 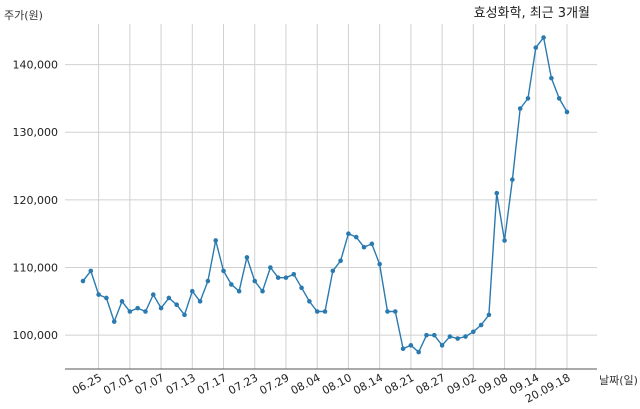 What do you see at coordinates (36, 132) in the screenshot?
I see `y-tick-label: 130,000` at bounding box center [36, 132].